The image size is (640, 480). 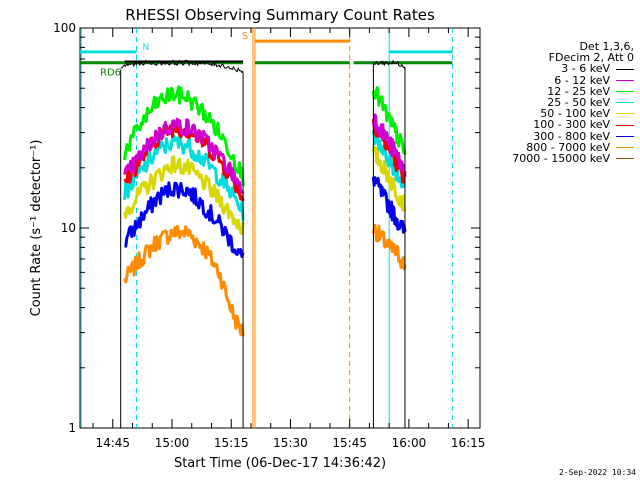 I want to click on legend-label: 25 - 50 keV, so click(x=578, y=103).